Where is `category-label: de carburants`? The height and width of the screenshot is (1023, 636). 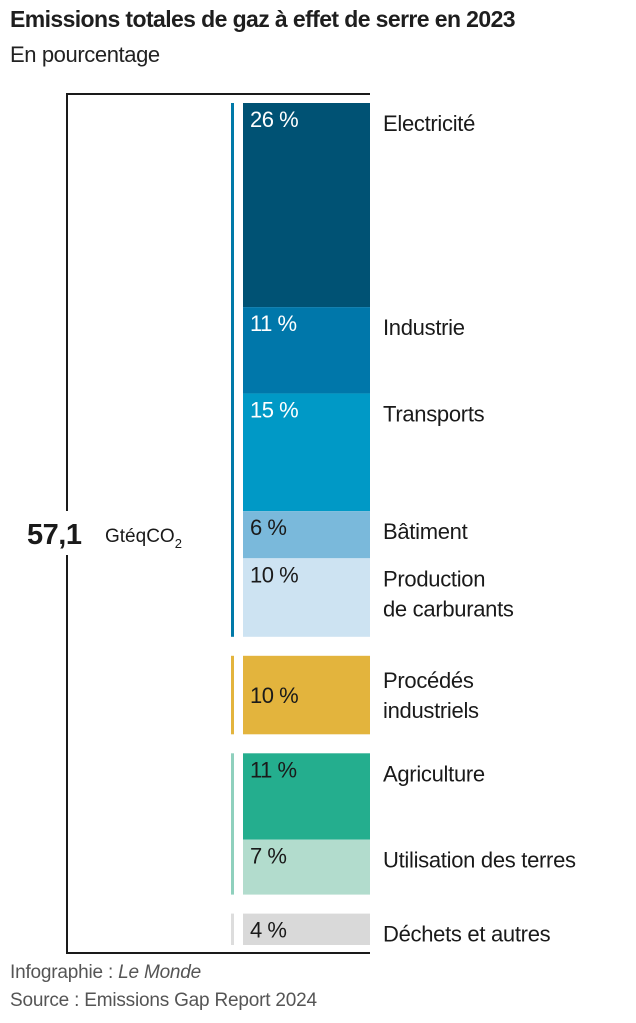 category-label: de carburants is located at coordinates (448, 608).